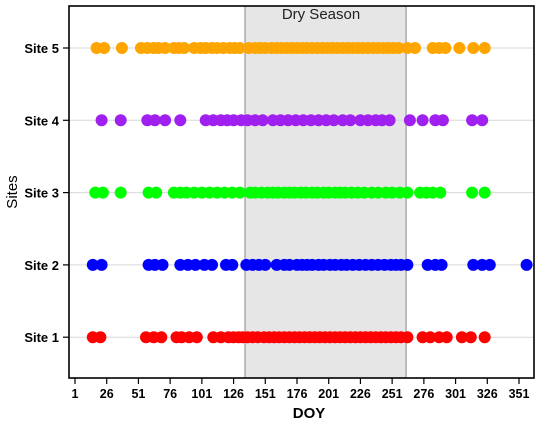 The width and height of the screenshot is (550, 429). I want to click on y-tick-label: Site 1, so click(41, 337).